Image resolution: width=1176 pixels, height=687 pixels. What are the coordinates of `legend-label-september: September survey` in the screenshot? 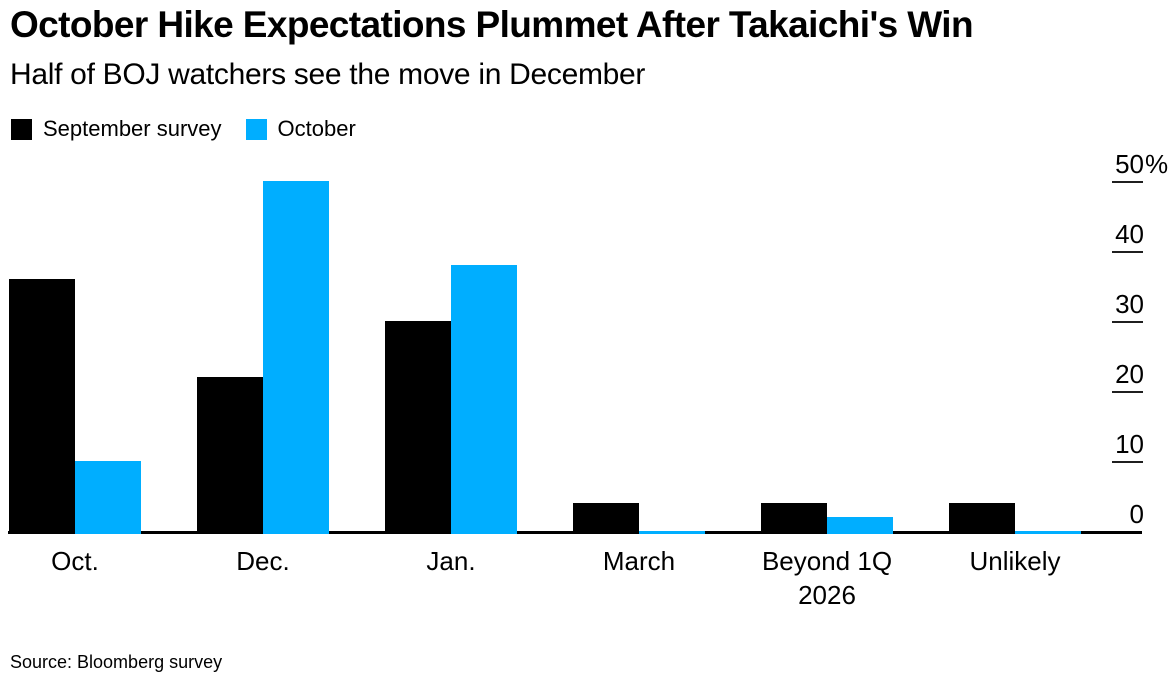 It's located at (132, 128).